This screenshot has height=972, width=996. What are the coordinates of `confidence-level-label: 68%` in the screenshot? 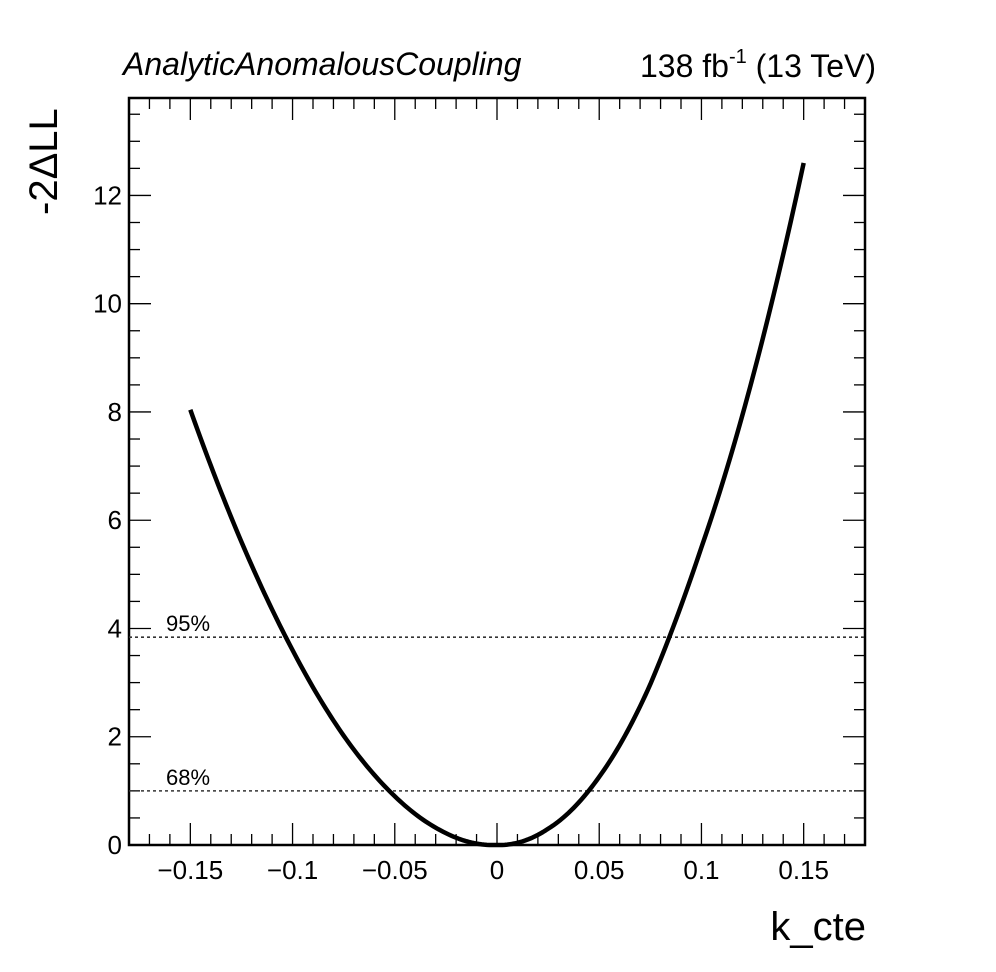 It's located at (188, 777).